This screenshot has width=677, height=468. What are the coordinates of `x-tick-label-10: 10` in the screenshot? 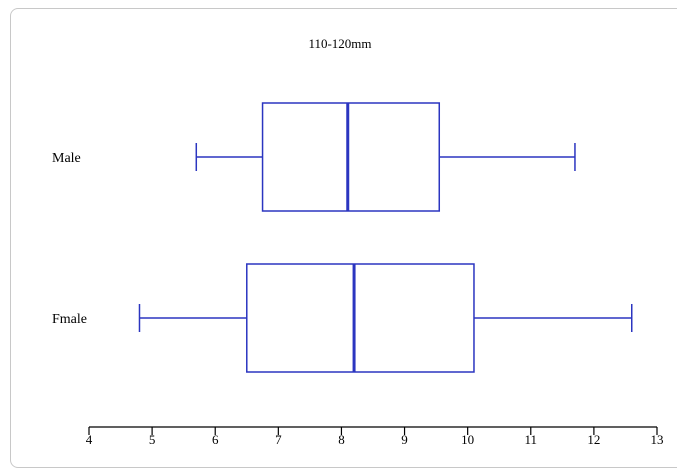 It's located at (467, 439).